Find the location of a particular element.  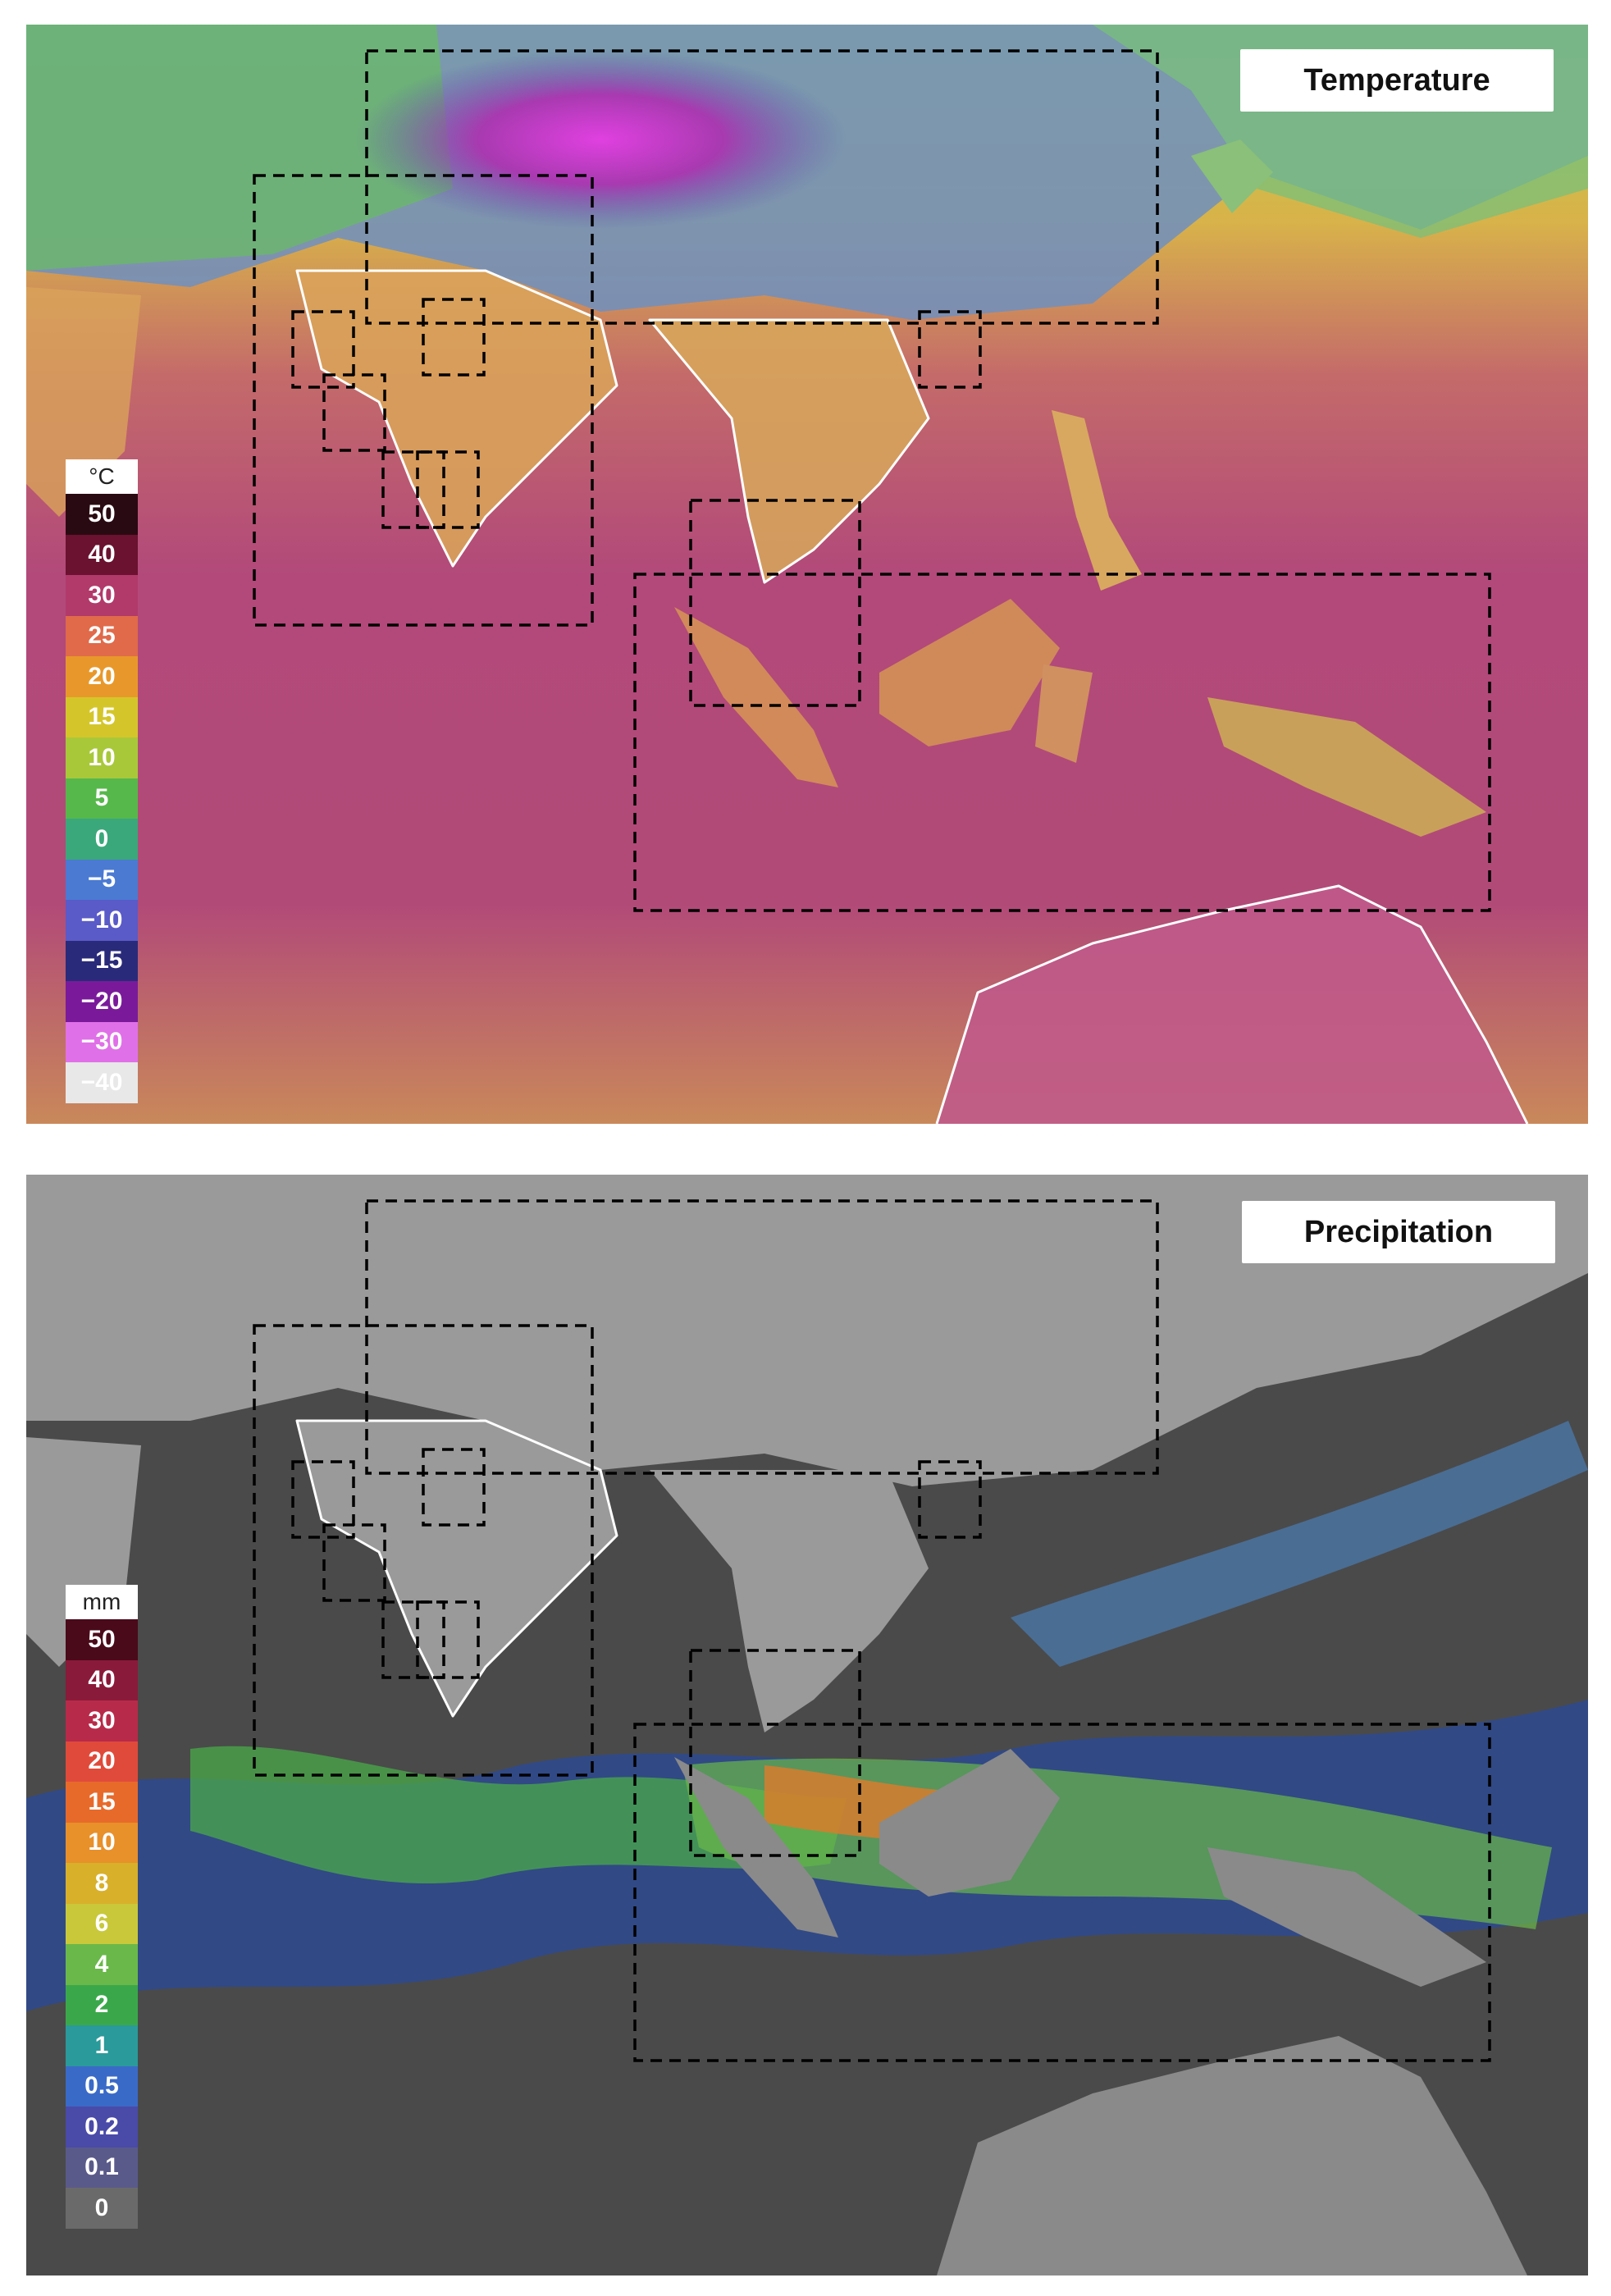

temperature-legend-entry: 10 is located at coordinates (102, 757).